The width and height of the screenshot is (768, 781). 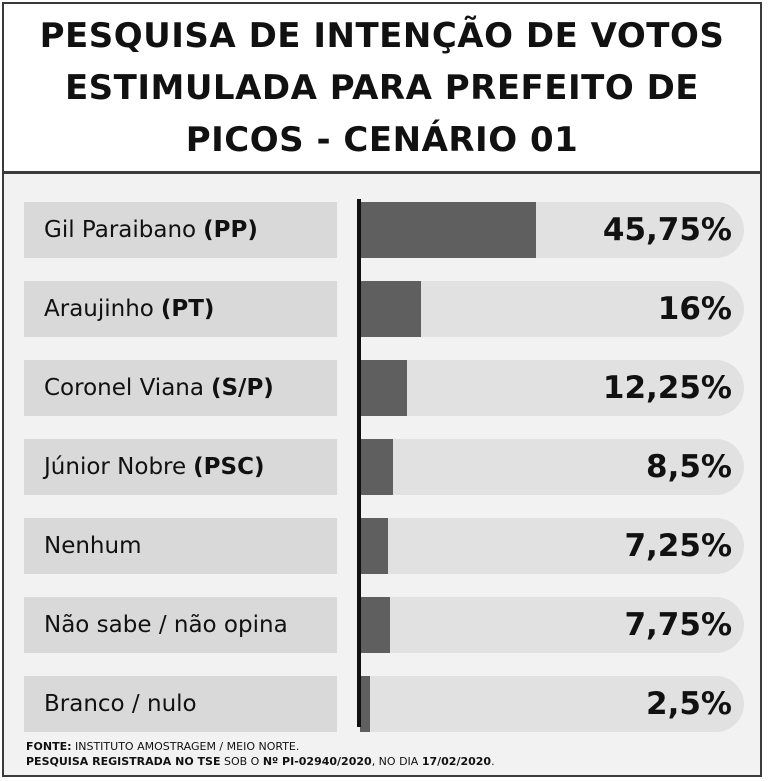 What do you see at coordinates (115, 467) in the screenshot?
I see `category-name: Júnior Nobre` at bounding box center [115, 467].